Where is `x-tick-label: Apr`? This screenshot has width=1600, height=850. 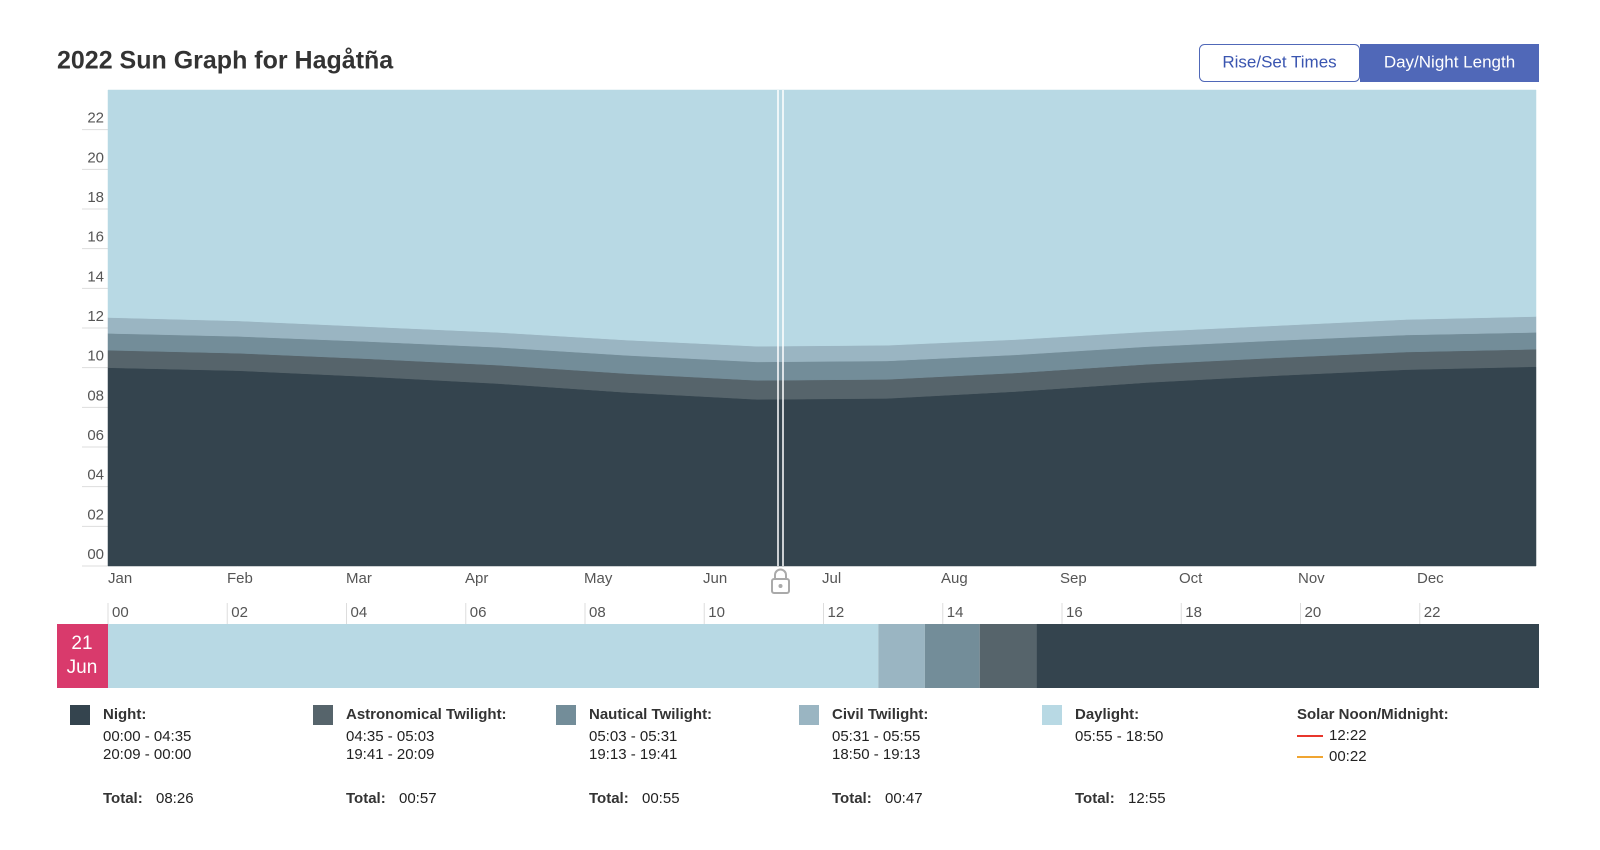 x-tick-label: Apr is located at coordinates (476, 578).